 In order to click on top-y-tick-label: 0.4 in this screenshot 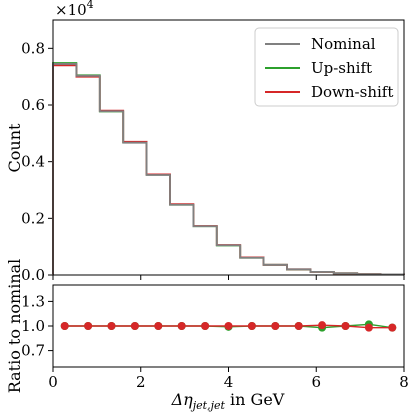, I will do `click(33, 162)`.